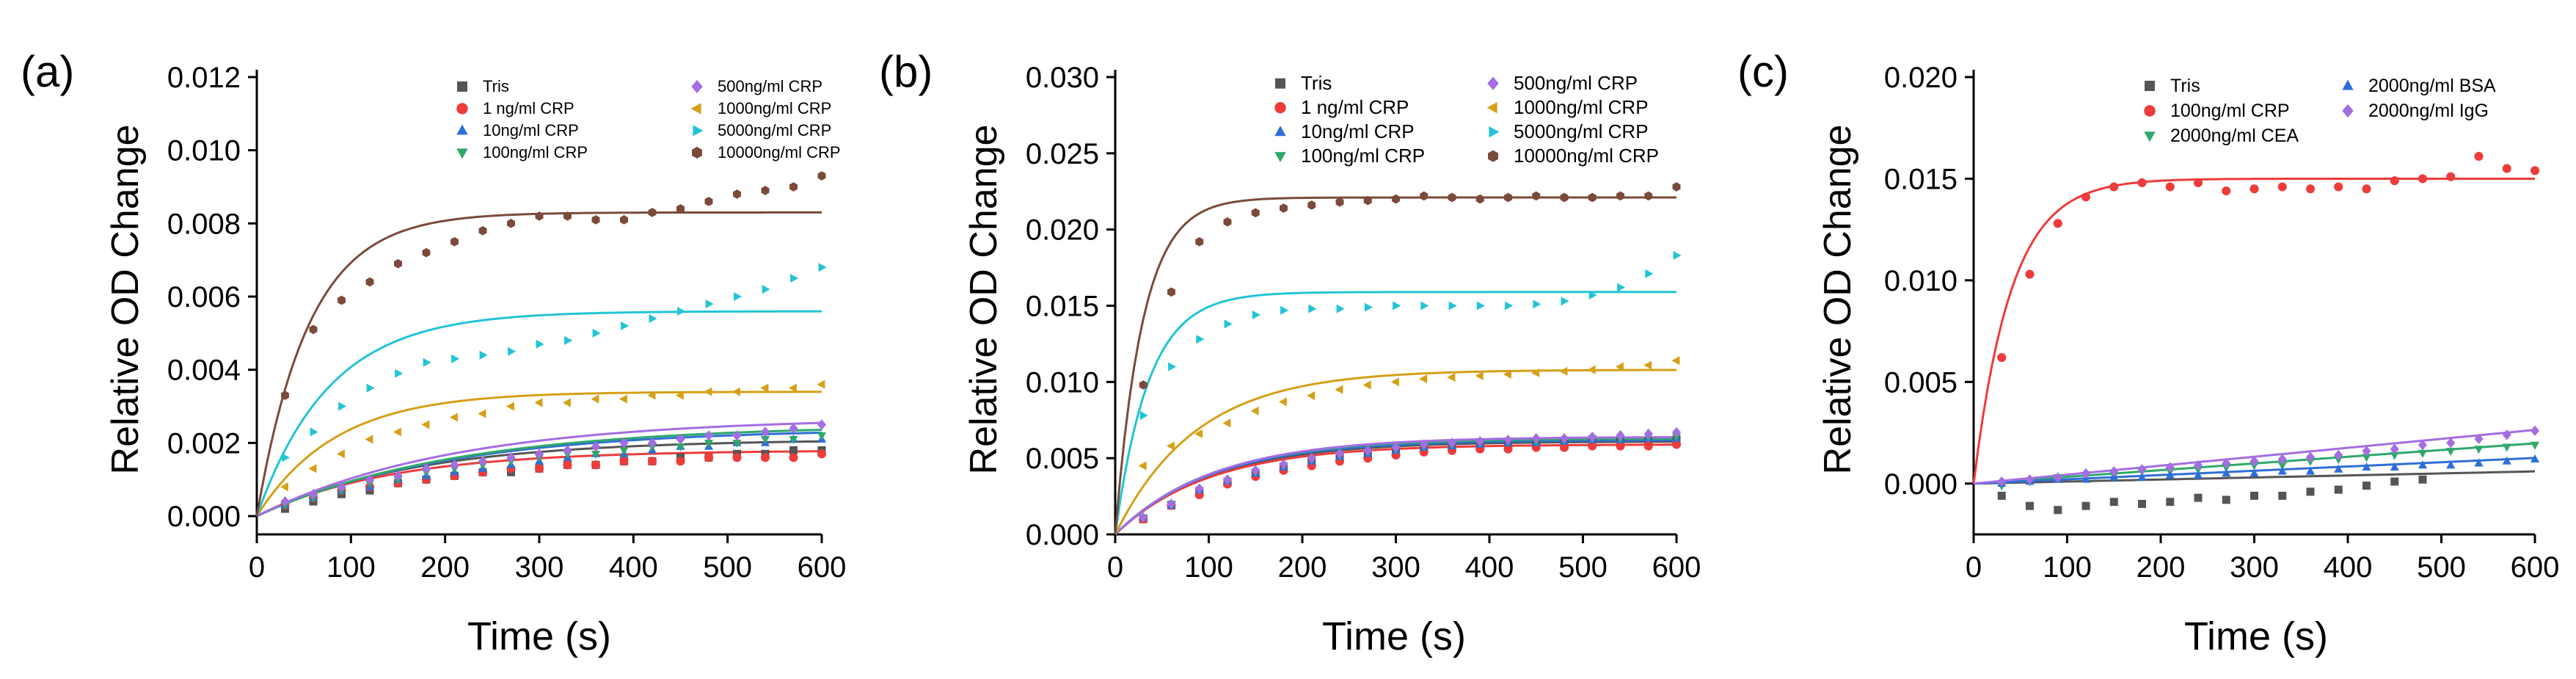 This screenshot has width=2576, height=679. I want to click on y-tick-label: 0.030, so click(1063, 78).